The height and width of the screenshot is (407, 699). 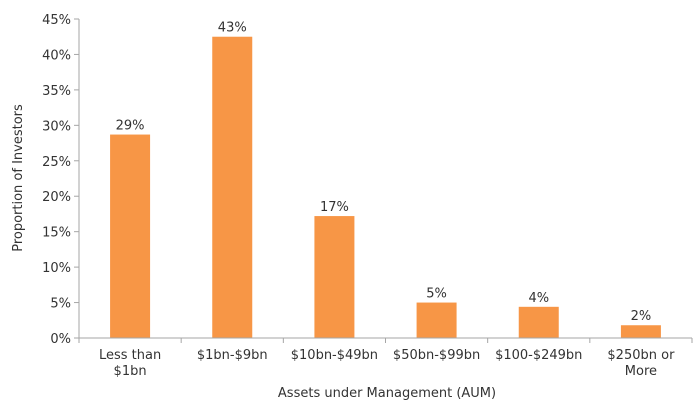 I want to click on data-label: 17%, so click(x=334, y=207).